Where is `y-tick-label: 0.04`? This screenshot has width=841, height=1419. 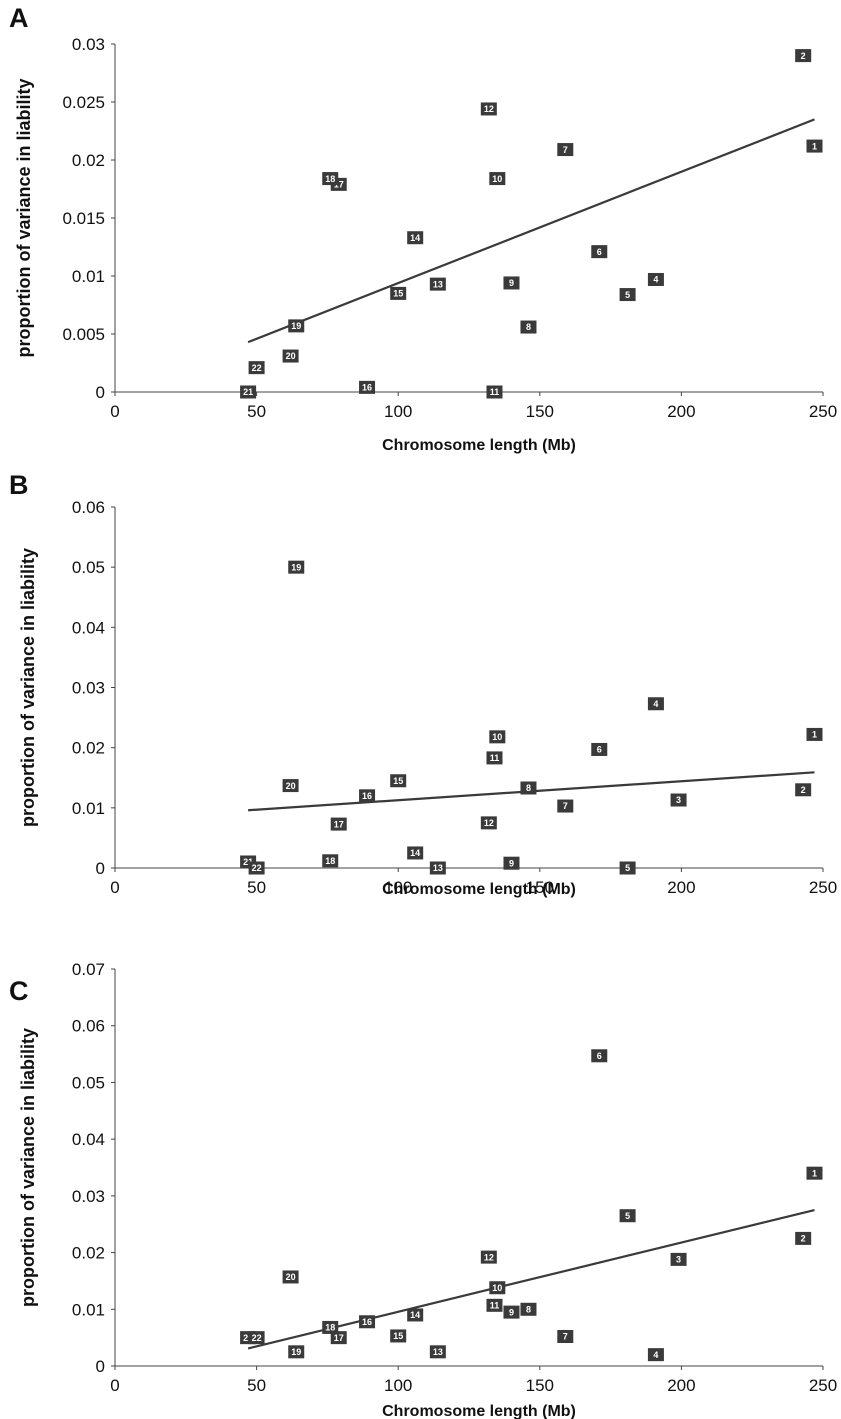
y-tick-label: 0.04 is located at coordinates (88, 627).